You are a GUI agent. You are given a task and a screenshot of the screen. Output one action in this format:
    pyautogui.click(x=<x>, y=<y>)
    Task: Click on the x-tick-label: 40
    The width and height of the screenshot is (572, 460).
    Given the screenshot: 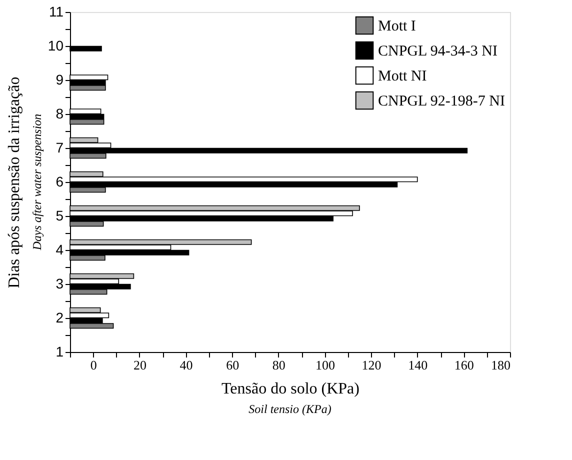 What is the action you would take?
    pyautogui.click(x=186, y=365)
    